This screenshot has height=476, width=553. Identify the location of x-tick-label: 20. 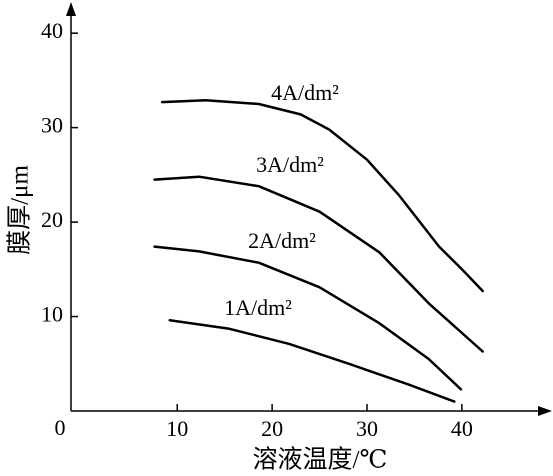
(272, 428).